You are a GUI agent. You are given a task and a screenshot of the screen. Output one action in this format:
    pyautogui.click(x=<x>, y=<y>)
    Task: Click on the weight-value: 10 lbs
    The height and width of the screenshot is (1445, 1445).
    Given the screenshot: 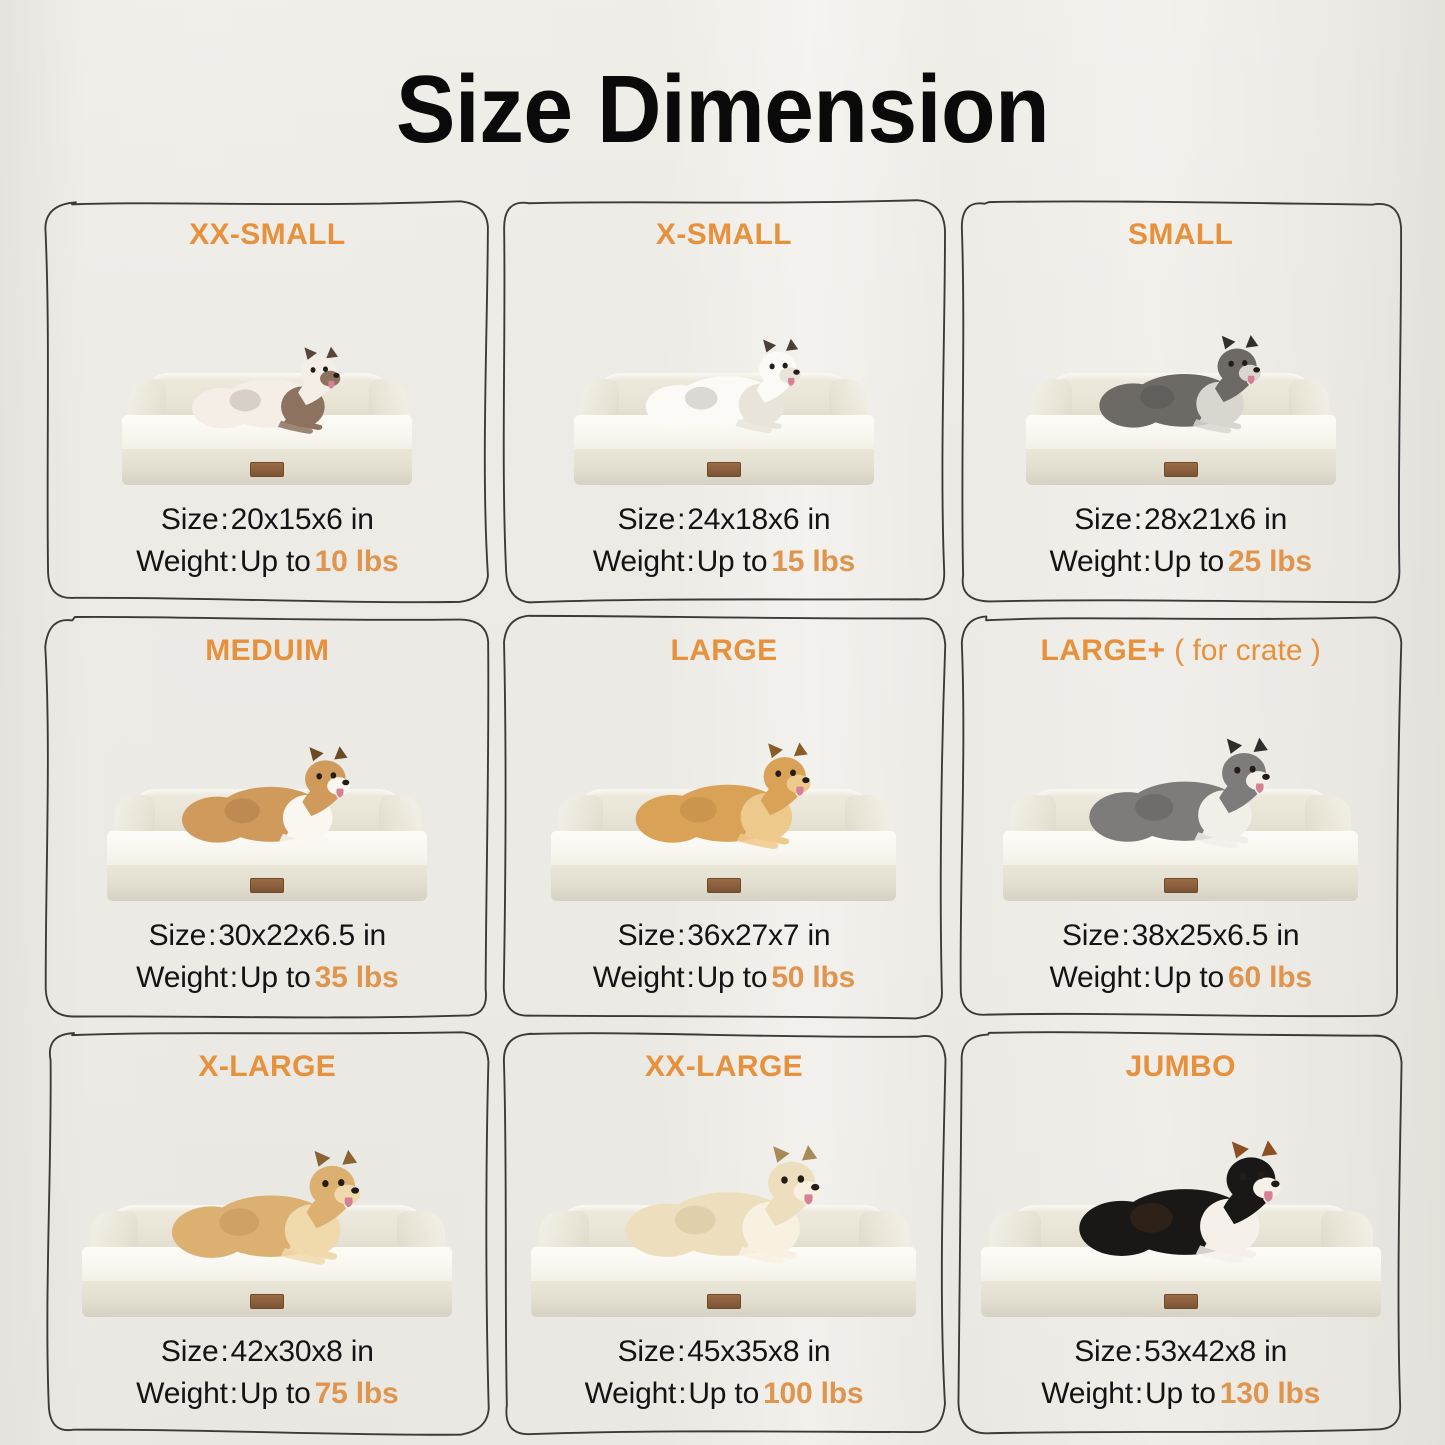 What is the action you would take?
    pyautogui.click(x=356, y=561)
    